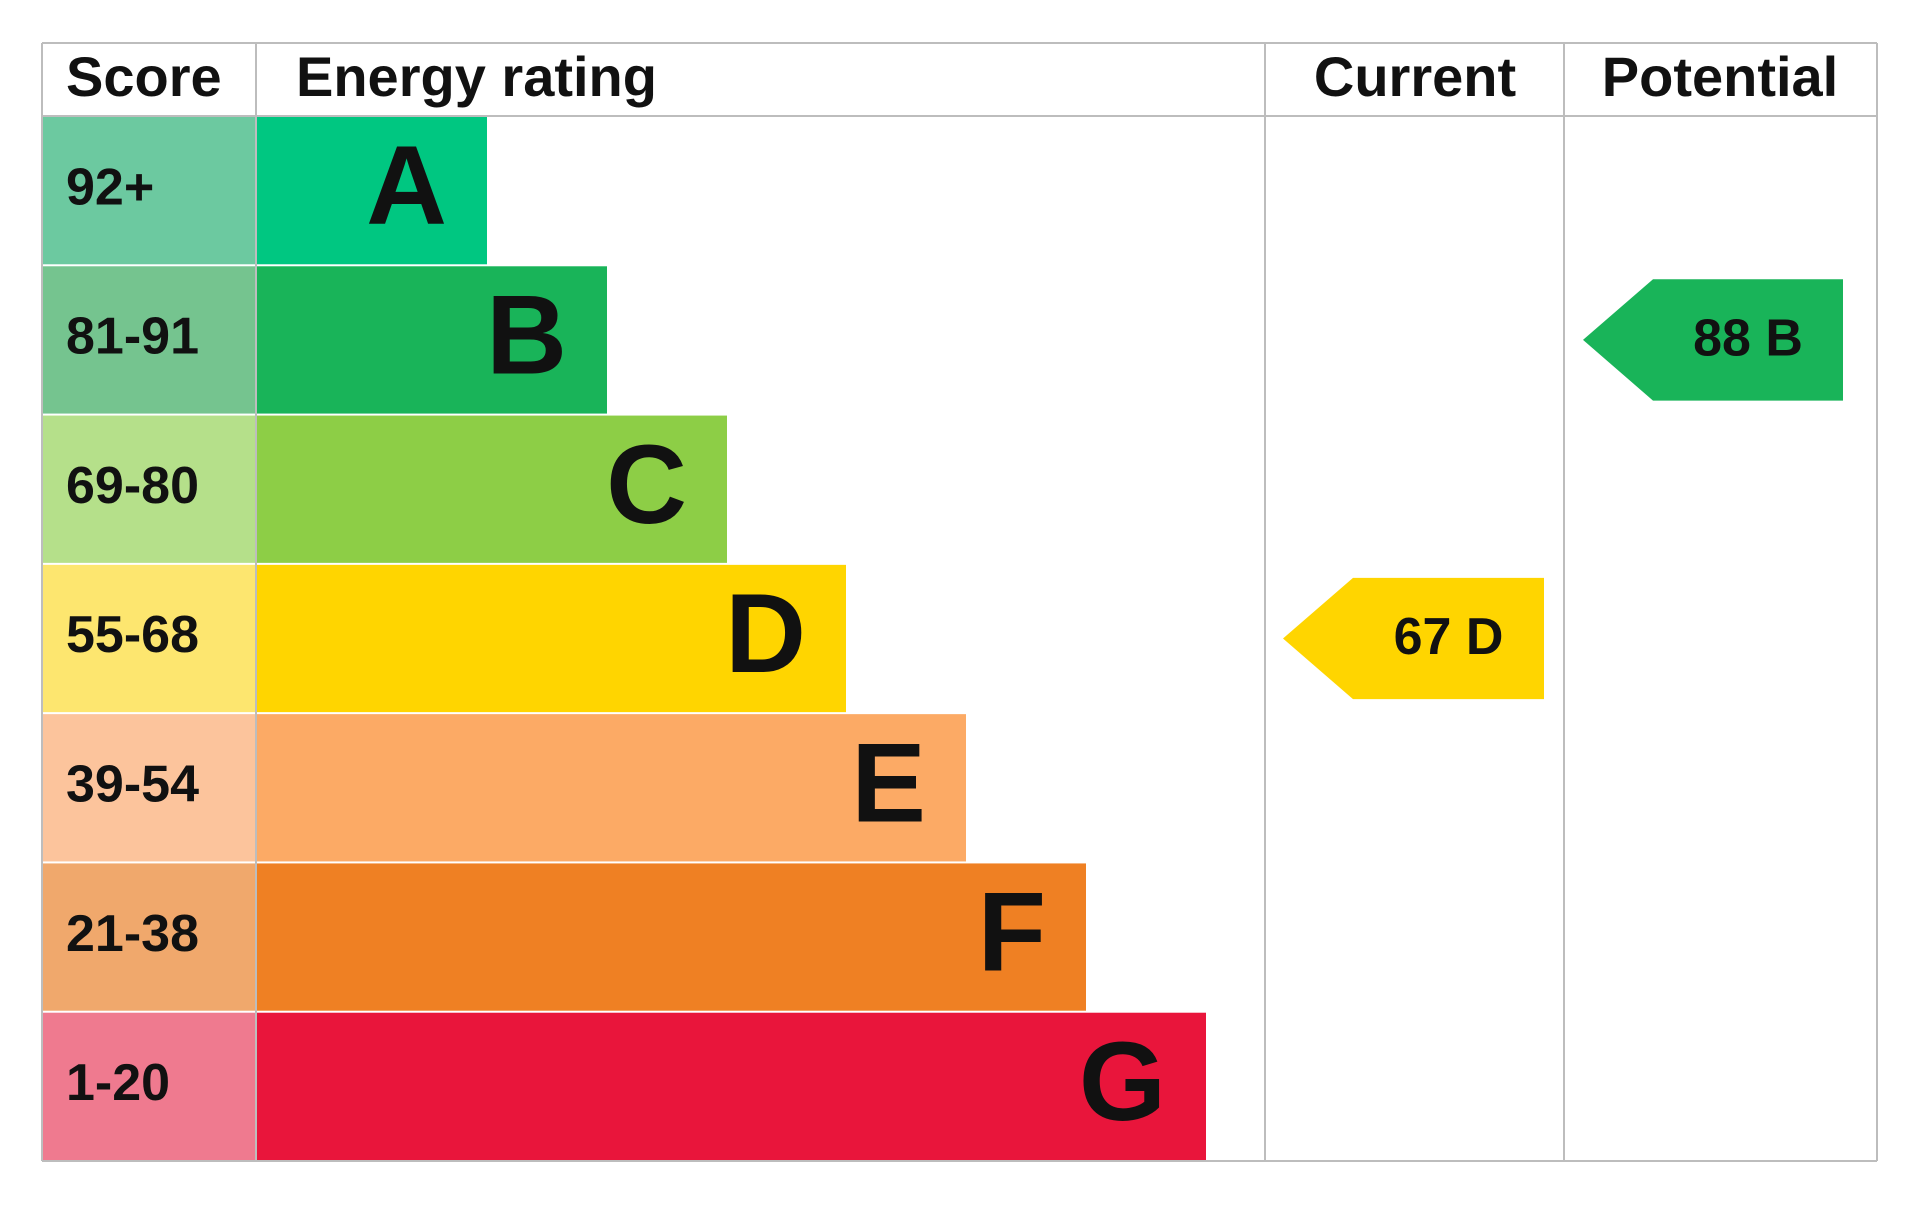 This screenshot has width=1920, height=1206. I want to click on rating-letter: A, so click(406, 185).